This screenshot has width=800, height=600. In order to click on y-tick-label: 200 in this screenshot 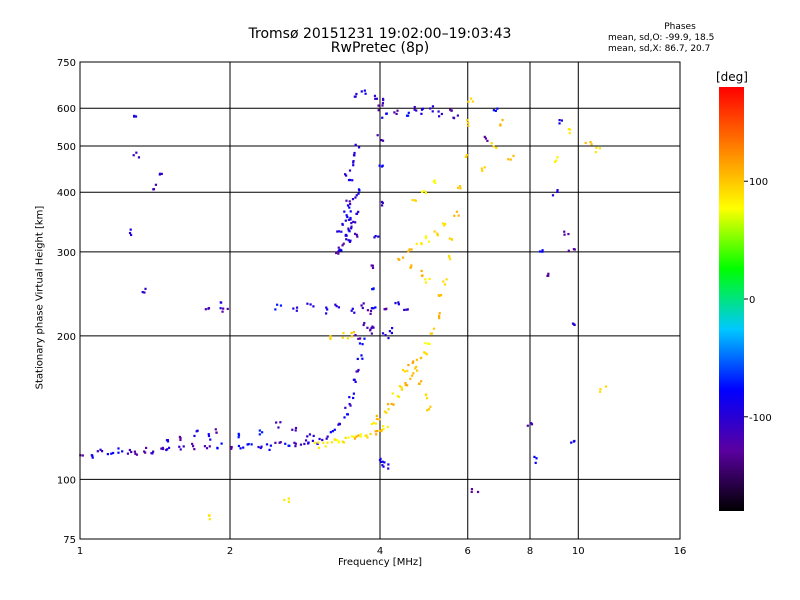, I will do `click(66, 337)`.